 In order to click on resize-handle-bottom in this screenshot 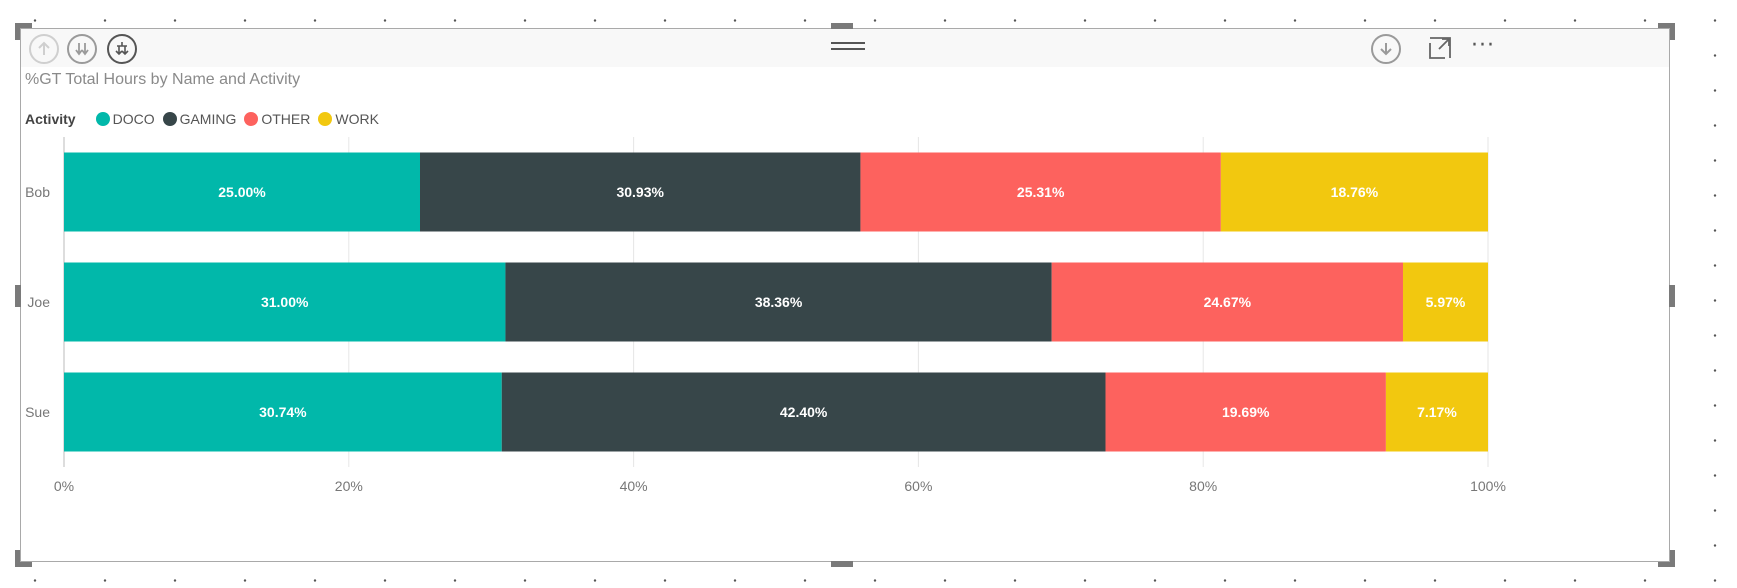, I will do `click(842, 564)`.